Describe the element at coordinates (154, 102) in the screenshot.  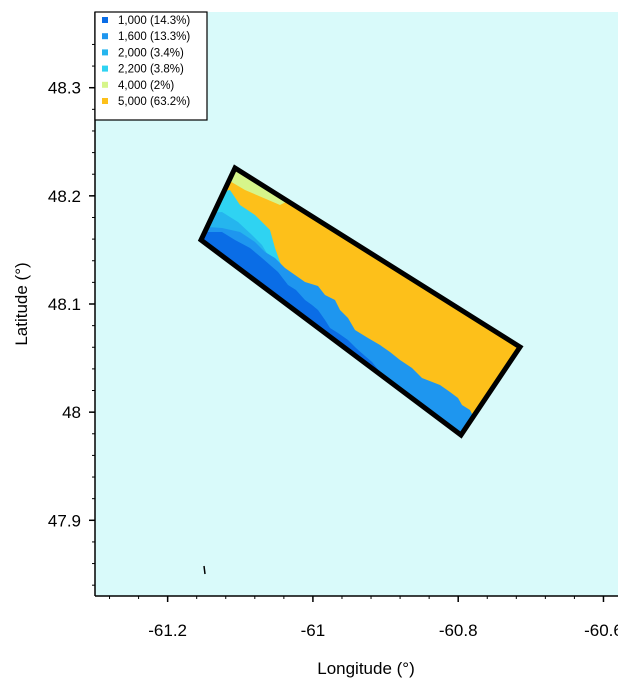
I see `legend-label: 5,000 (63.2%)` at that location.